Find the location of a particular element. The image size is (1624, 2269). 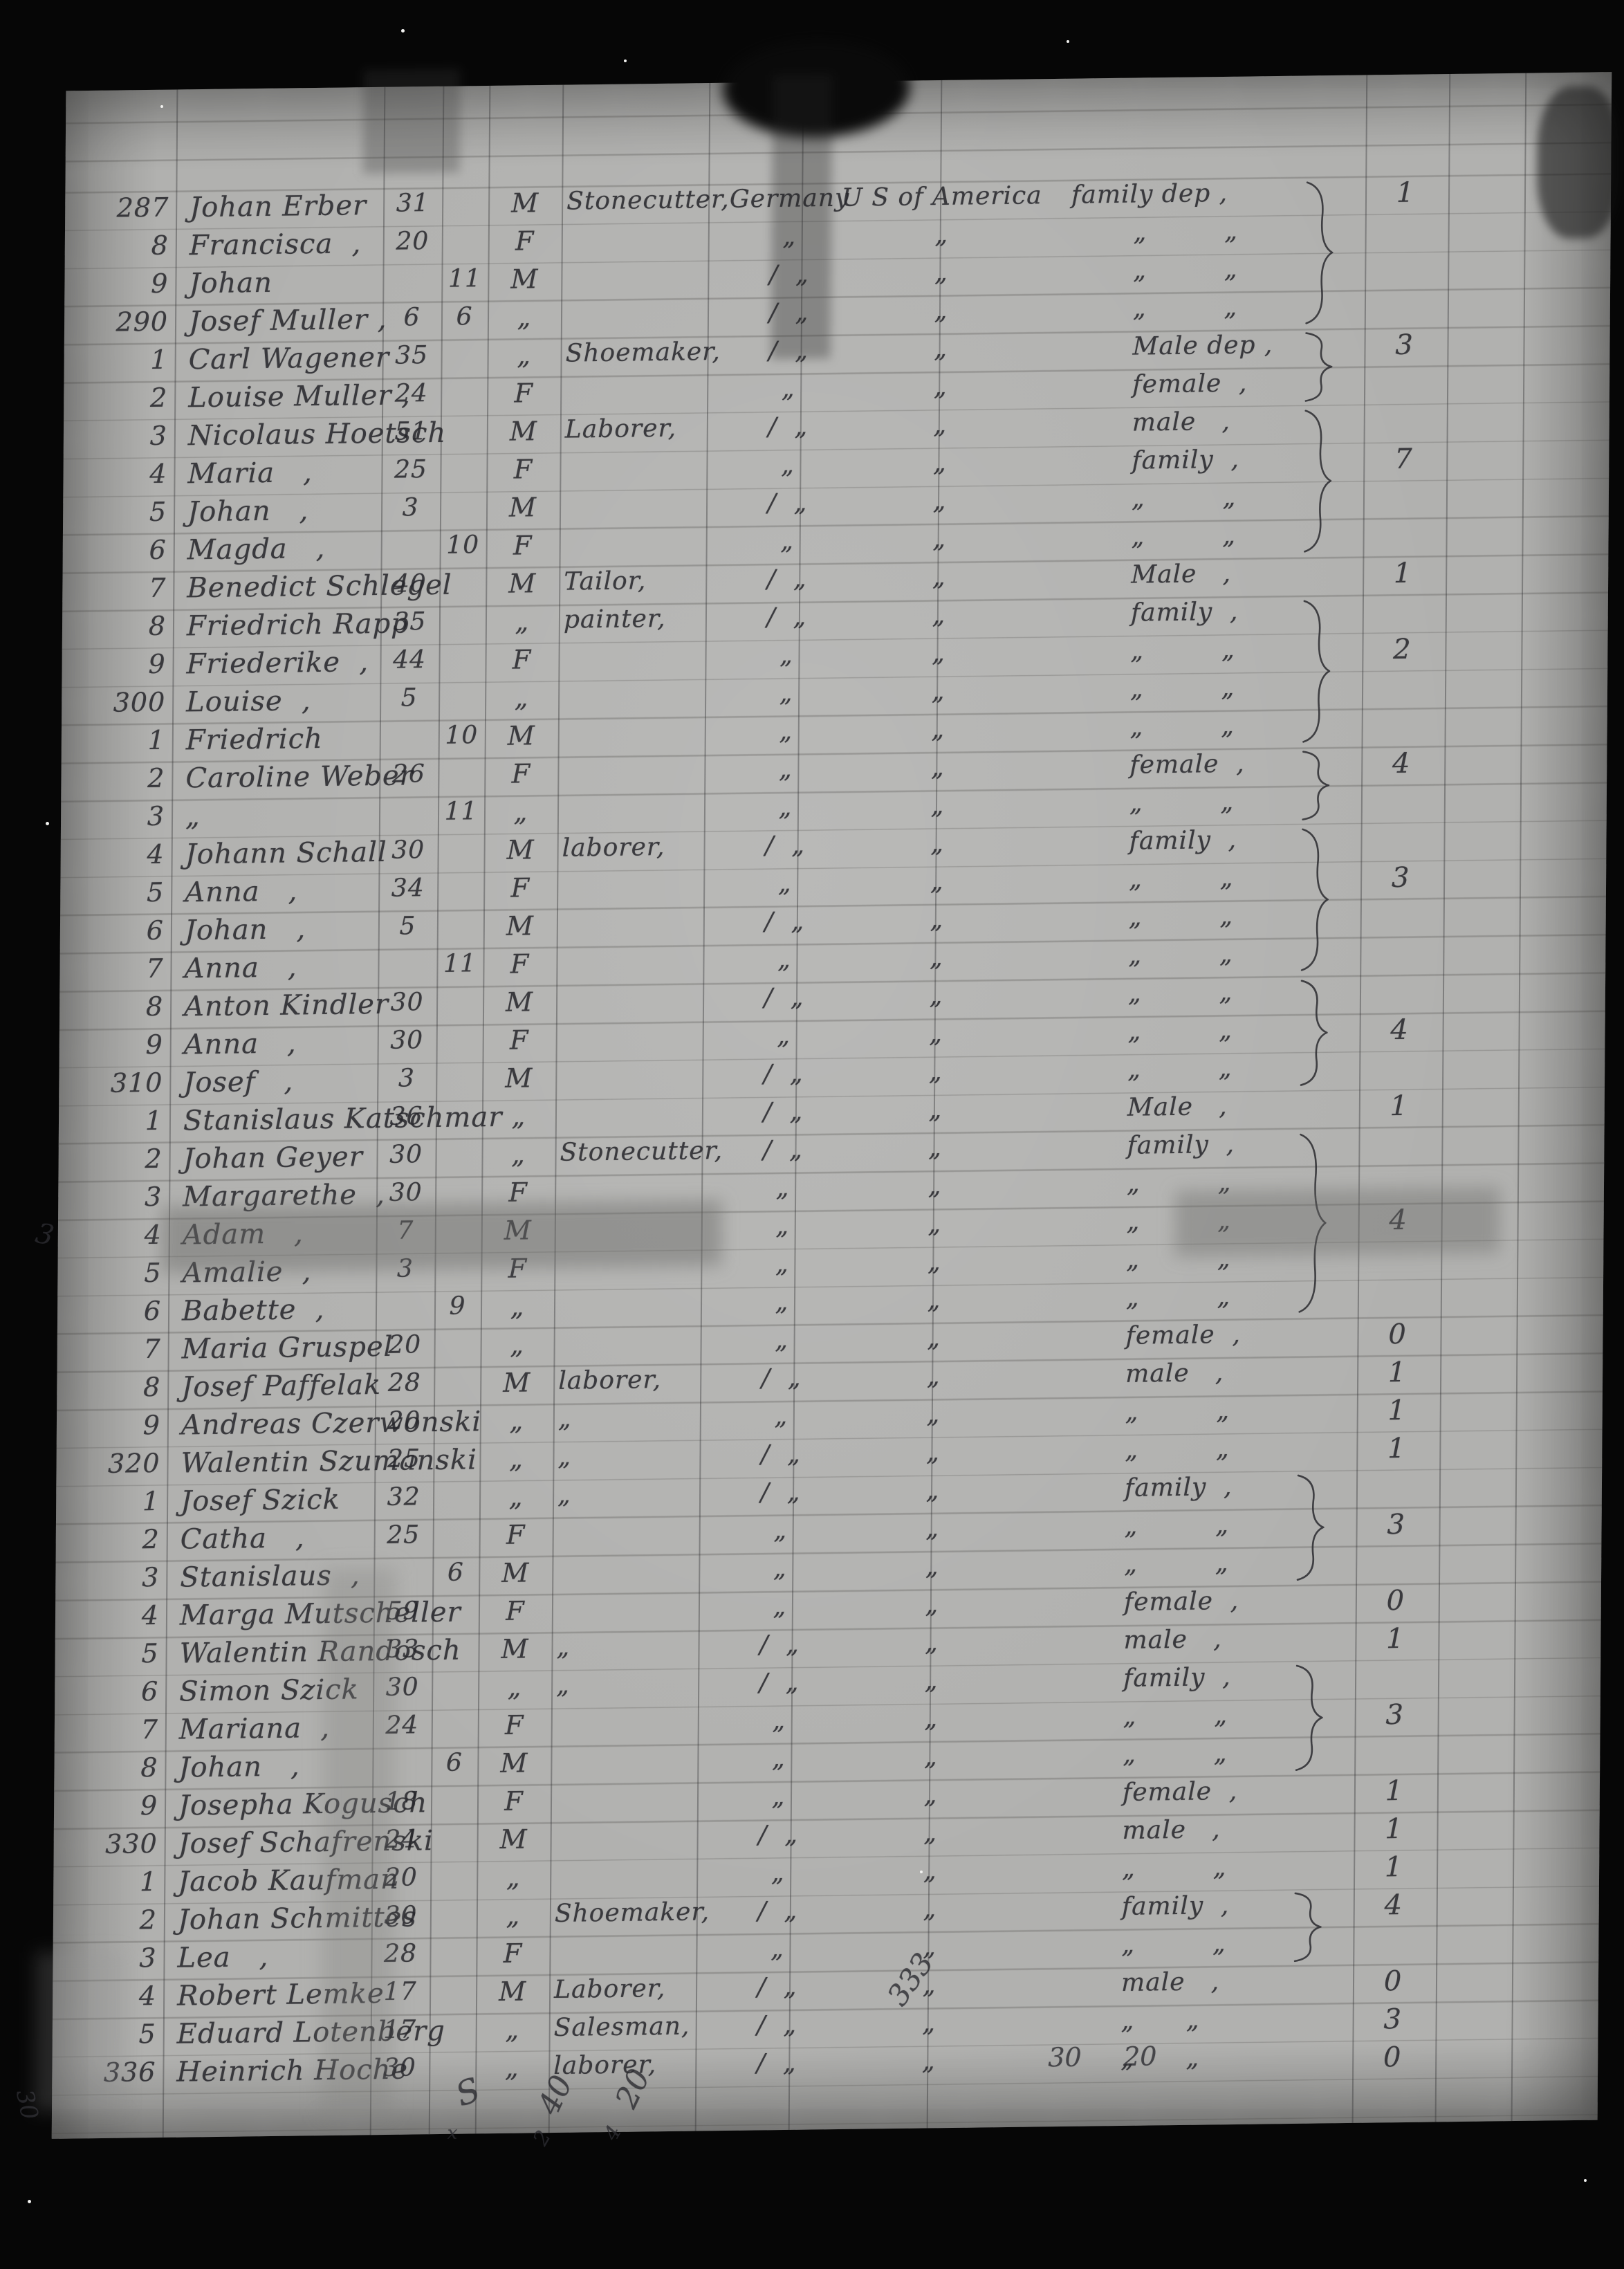

age-years: 35 is located at coordinates (412, 356).